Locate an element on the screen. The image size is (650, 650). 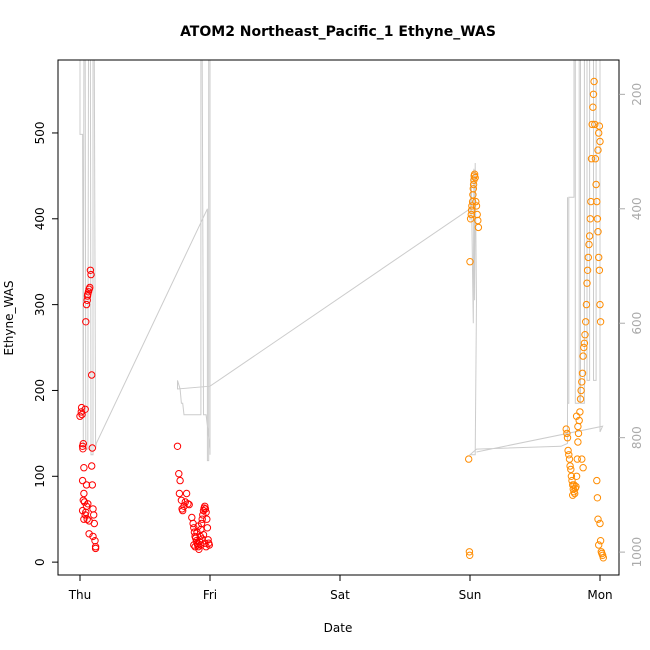
y-tick-label-5: 500 is located at coordinates (40, 133).